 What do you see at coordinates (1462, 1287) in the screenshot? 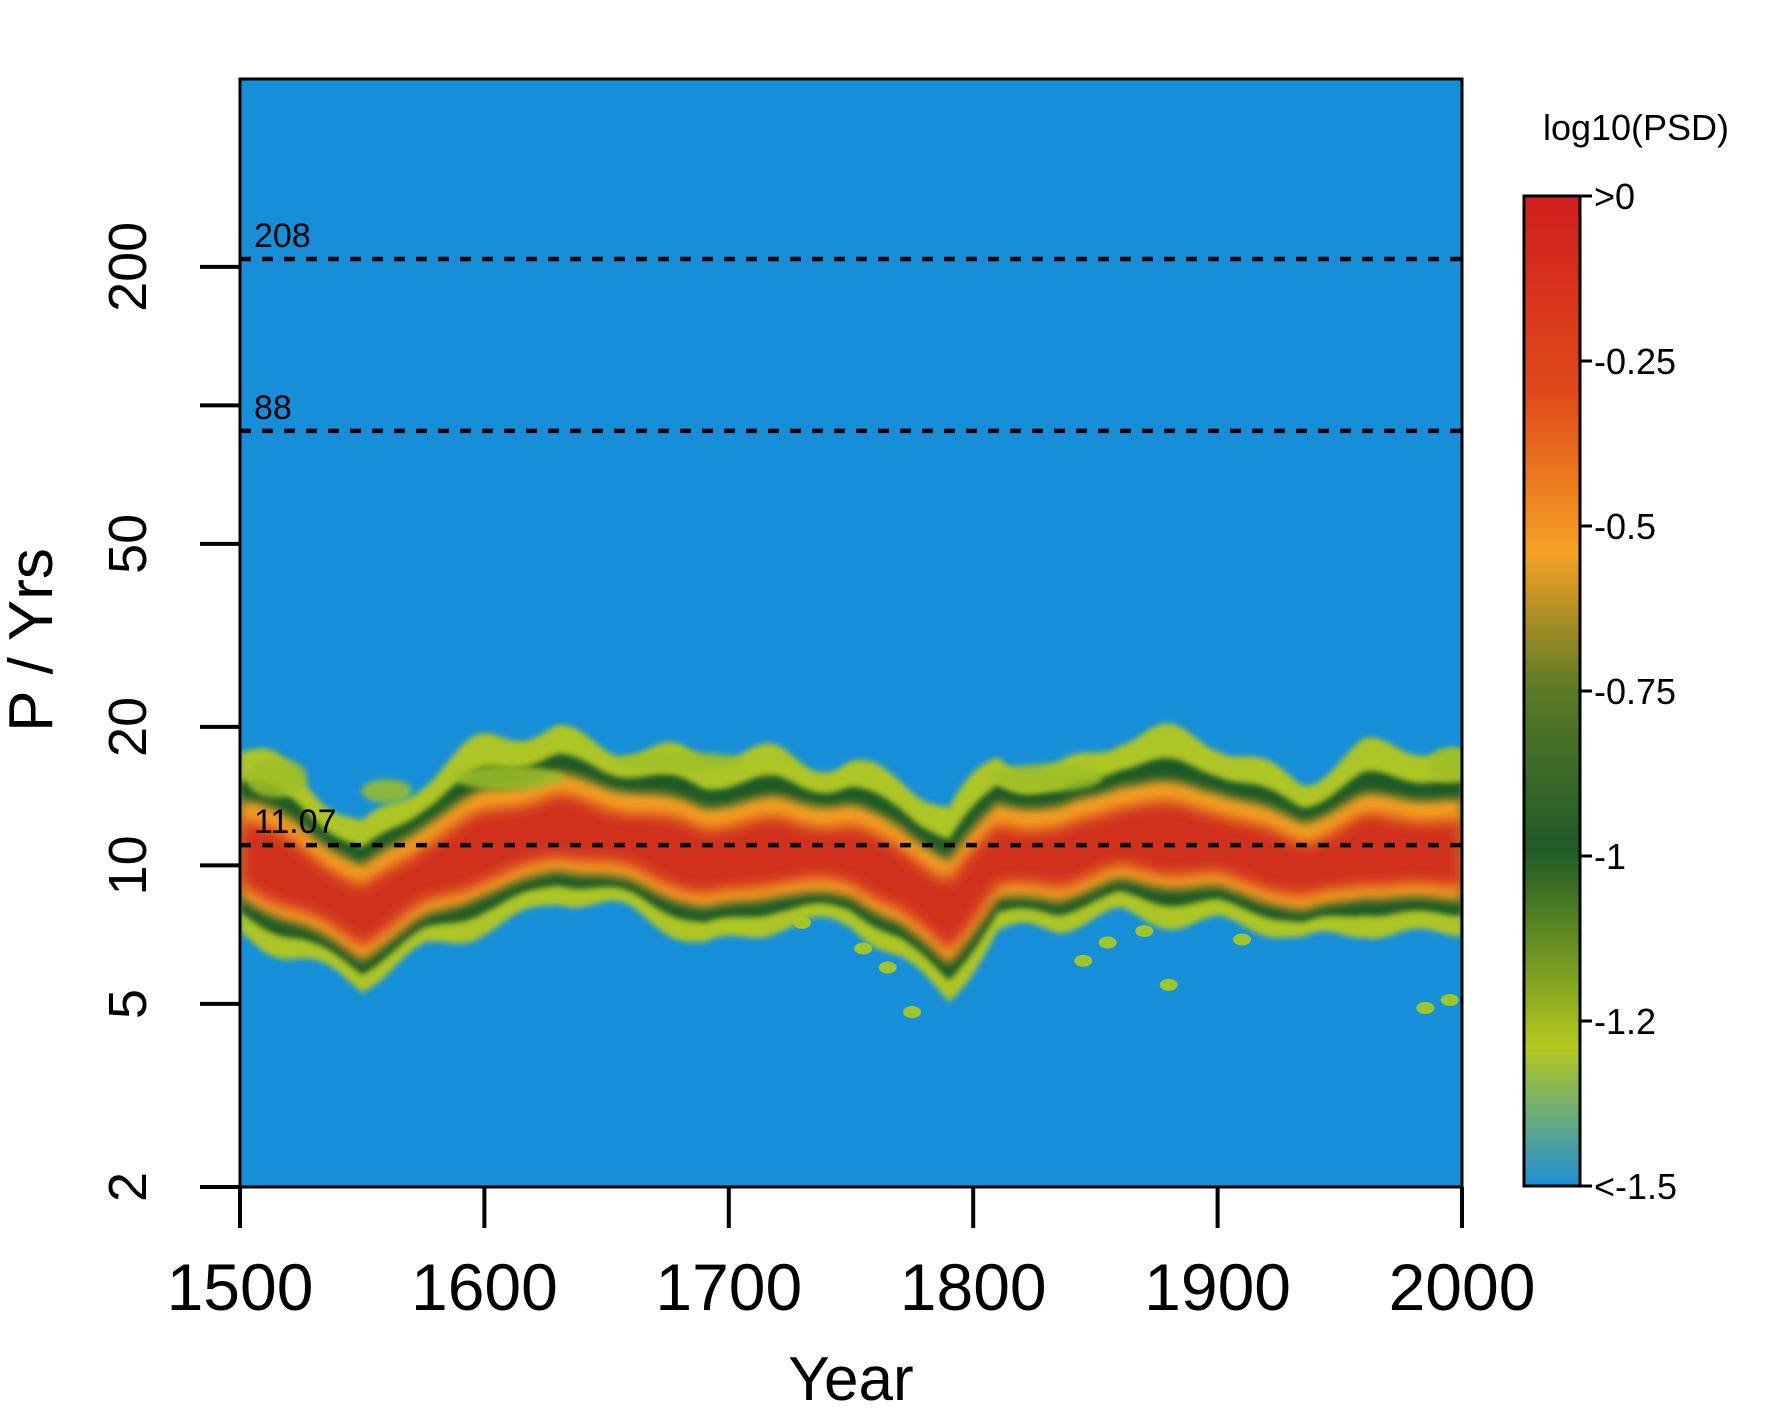
I see `x-tick-label: 2000` at bounding box center [1462, 1287].